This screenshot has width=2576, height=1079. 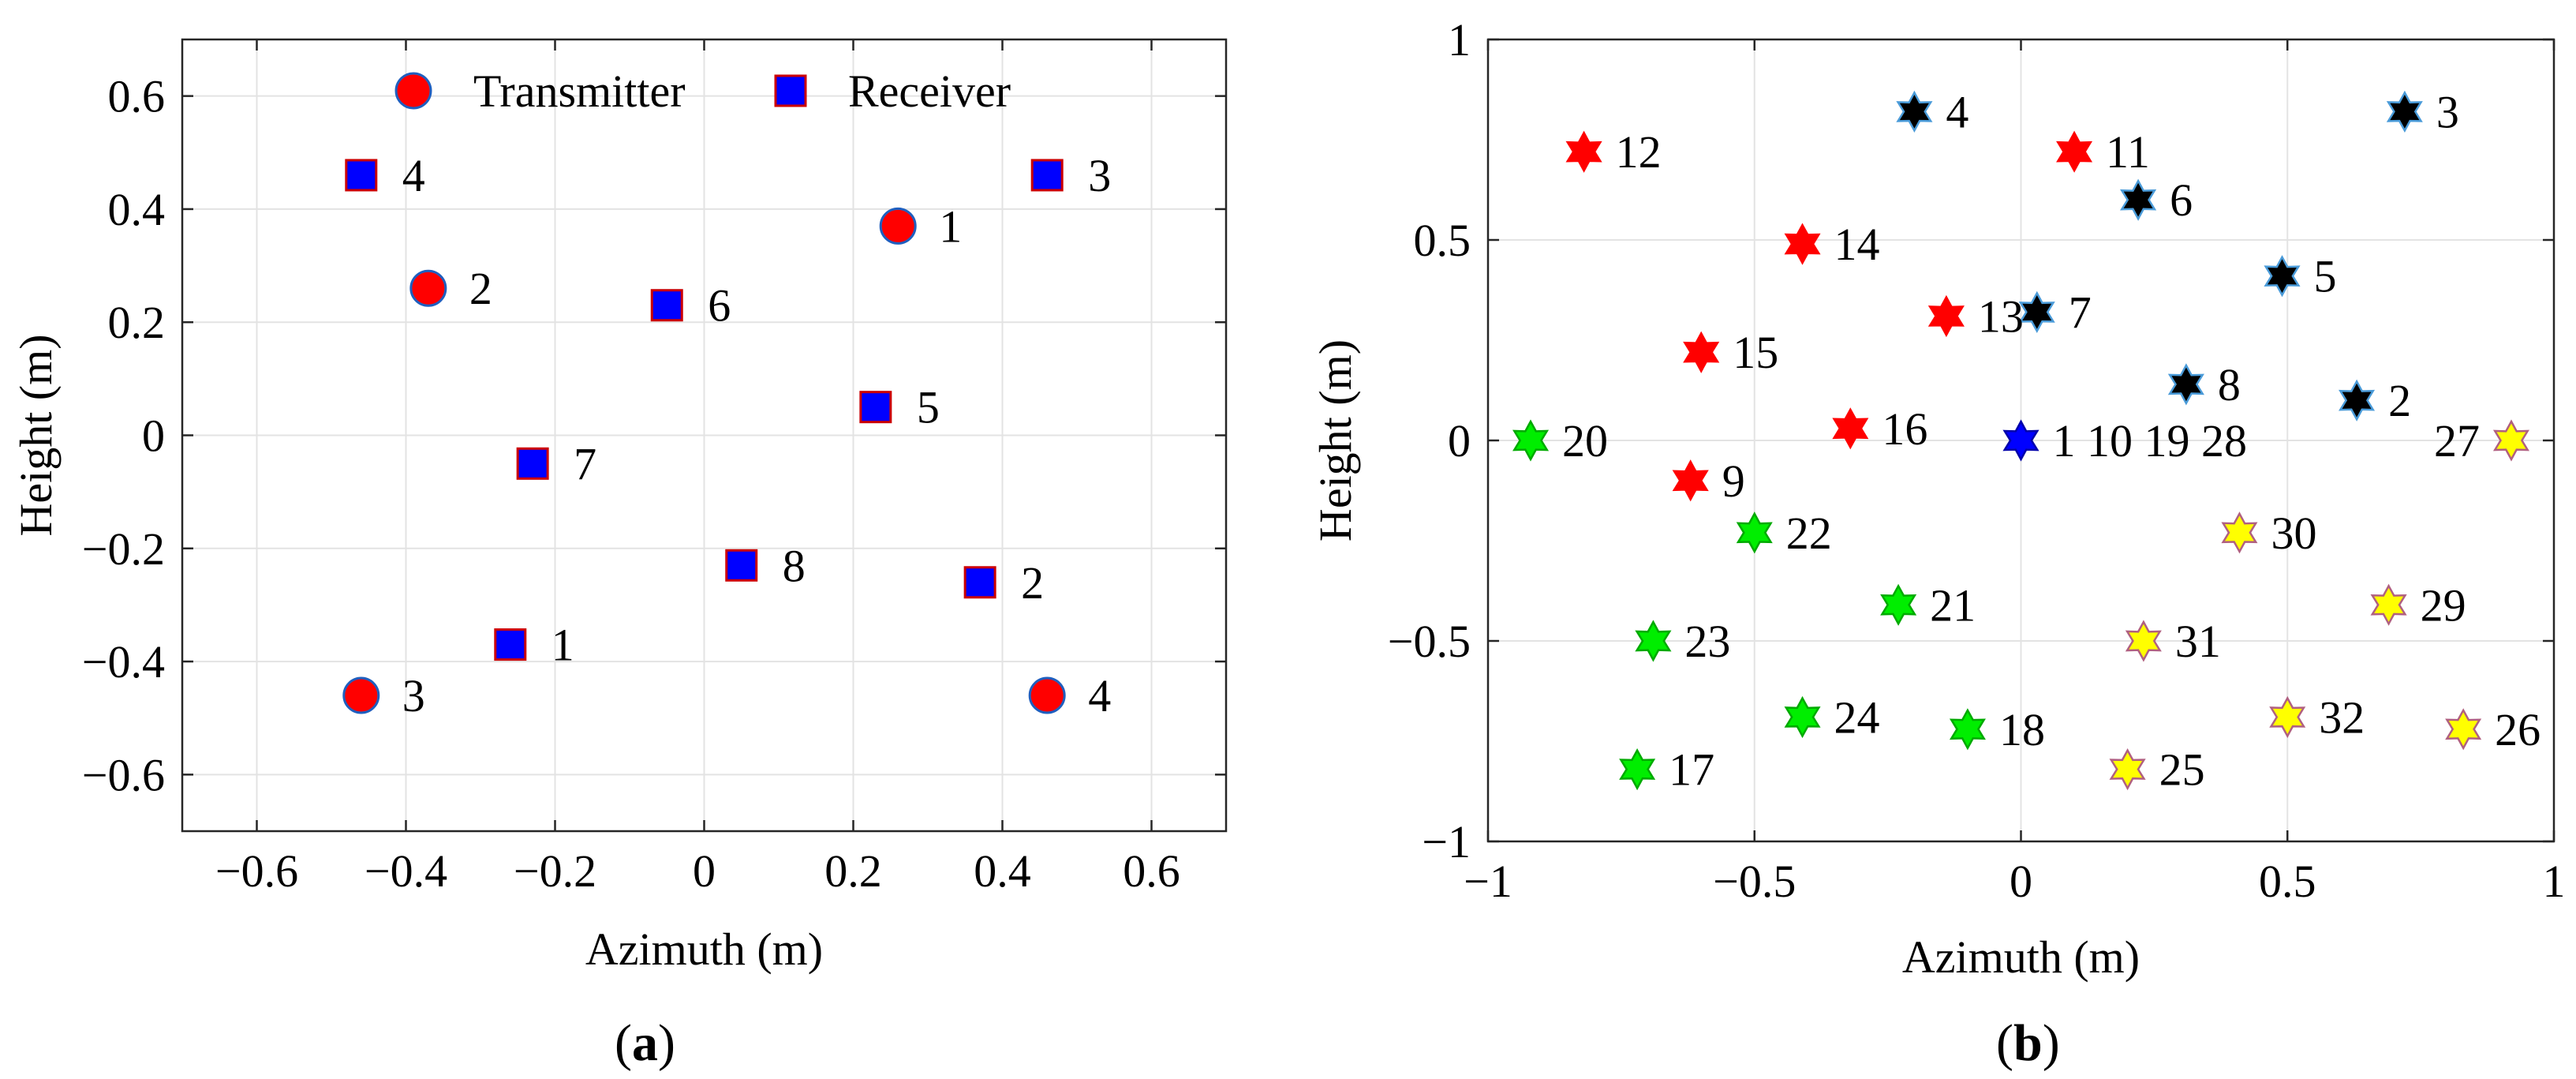 What do you see at coordinates (790, 90) in the screenshot?
I see `legend-receiver-marker` at bounding box center [790, 90].